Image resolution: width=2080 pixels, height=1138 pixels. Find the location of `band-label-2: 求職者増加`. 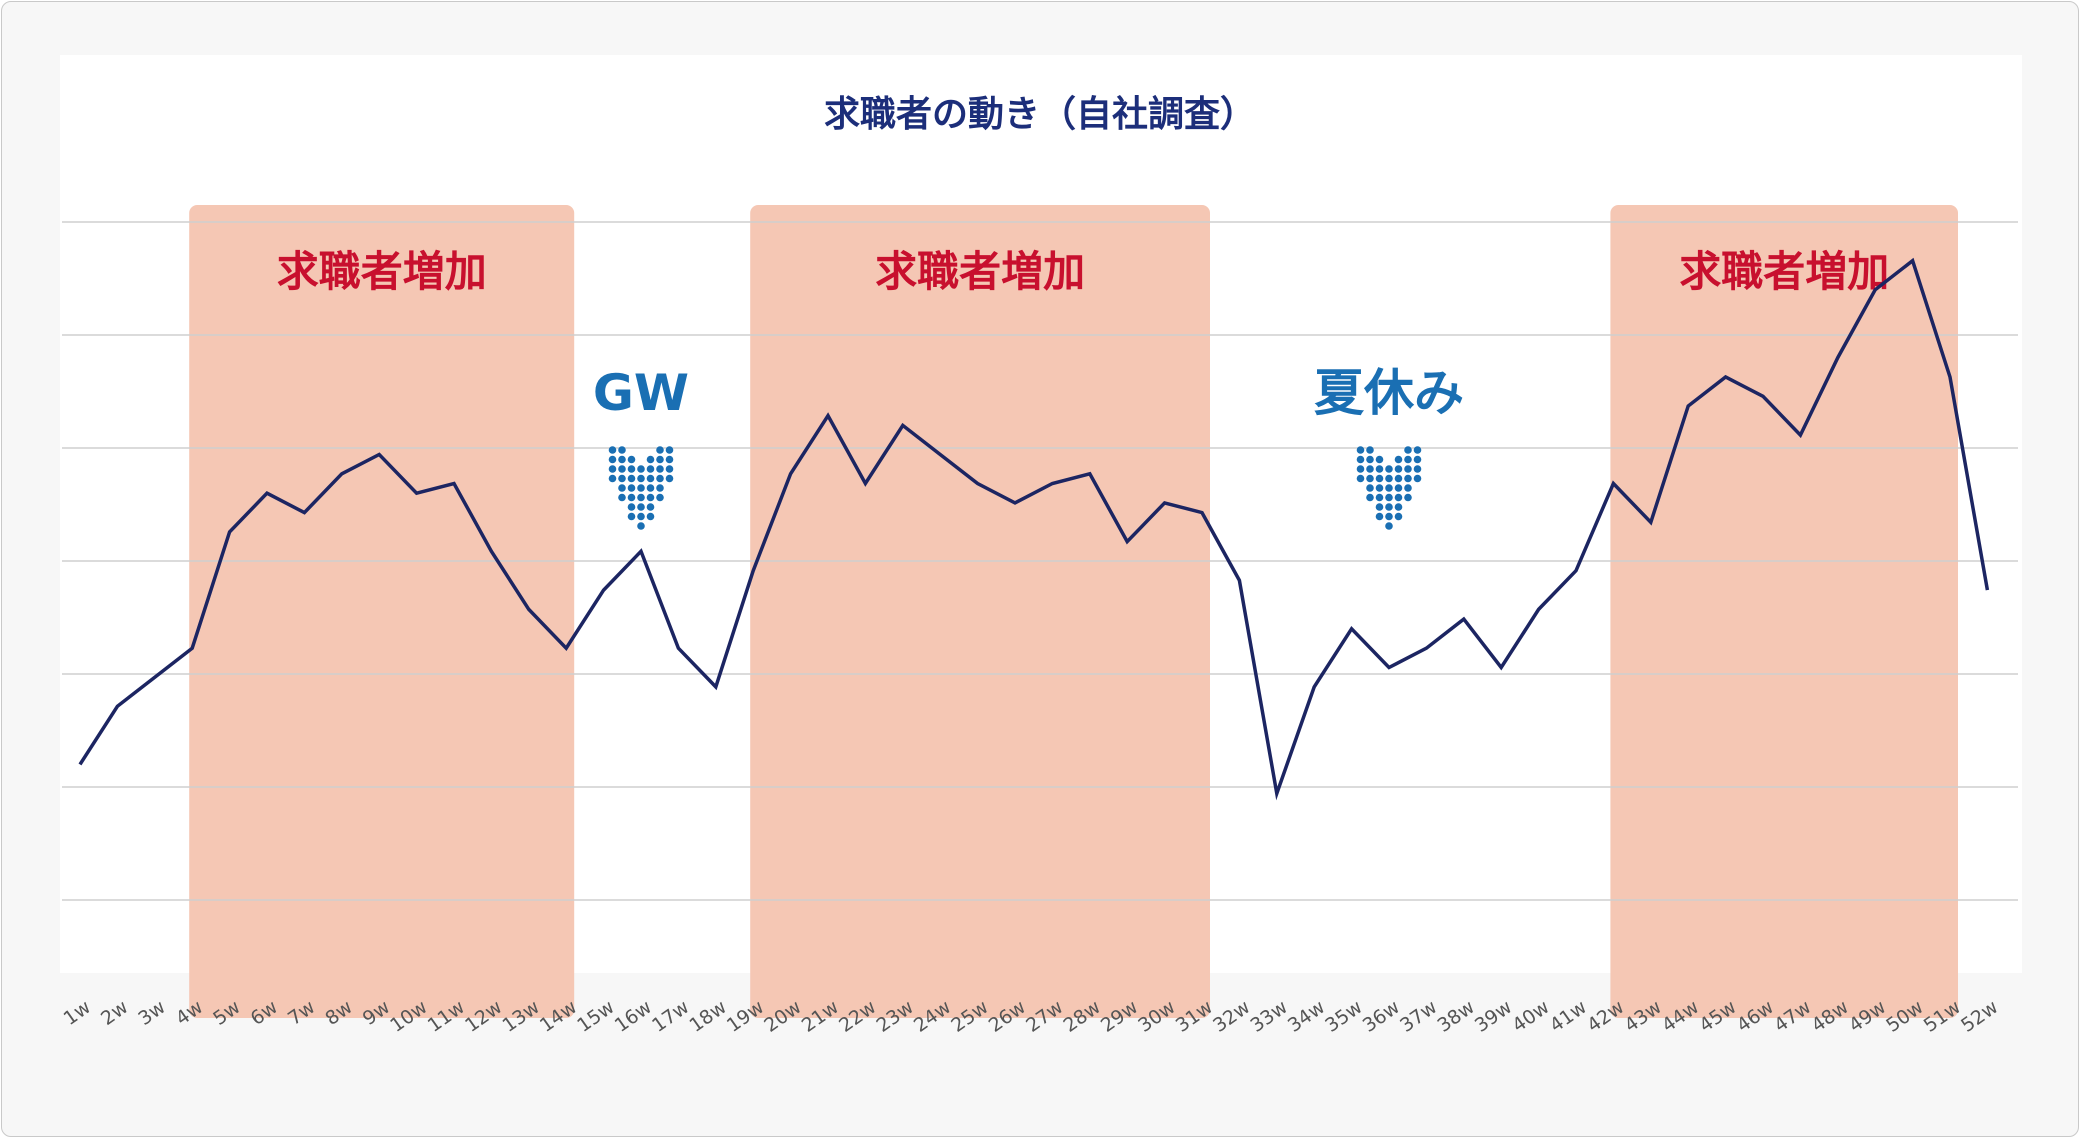

band-label-2: 求職者増加 is located at coordinates (980, 271).